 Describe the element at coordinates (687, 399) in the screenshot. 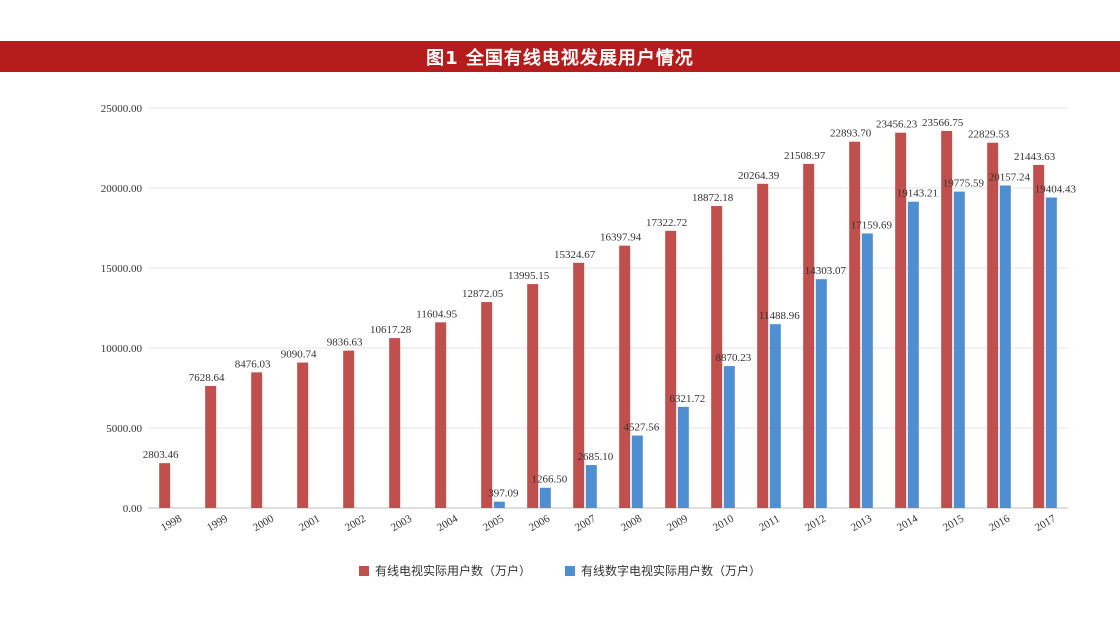

I see `data-label: 6321.72` at that location.